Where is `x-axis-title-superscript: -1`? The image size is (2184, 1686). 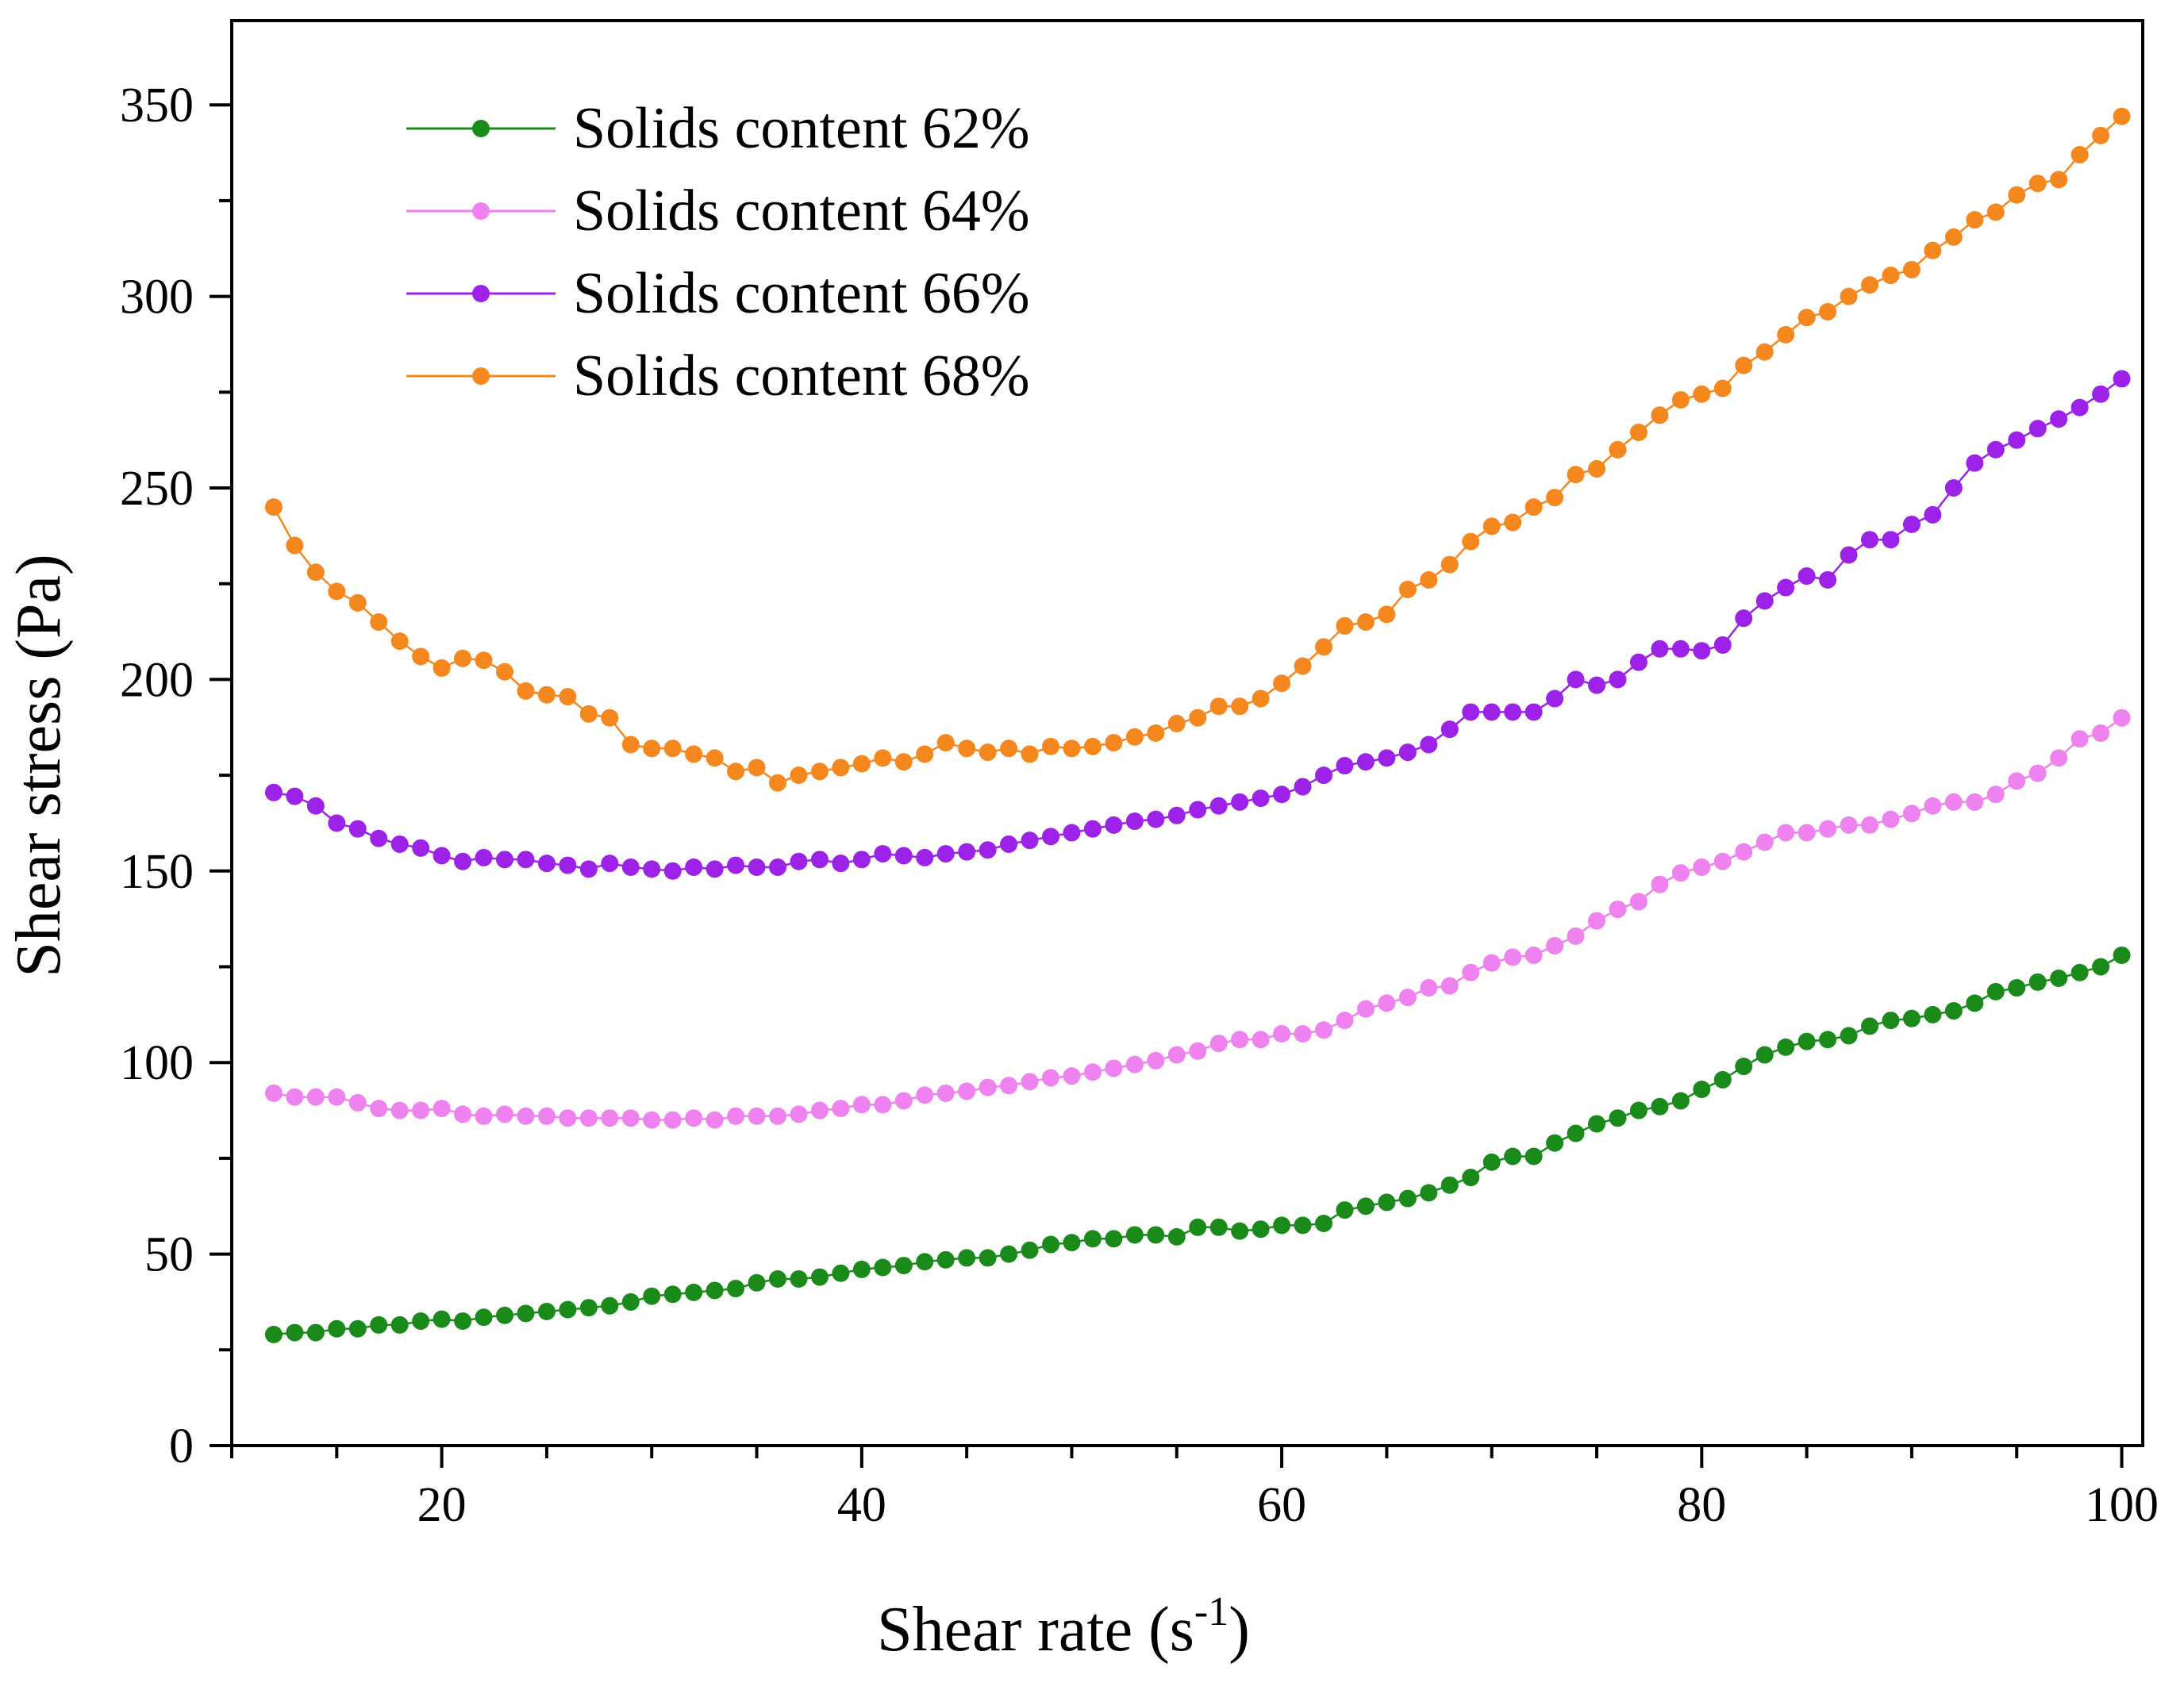 x-axis-title-superscript: -1 is located at coordinates (1211, 1612).